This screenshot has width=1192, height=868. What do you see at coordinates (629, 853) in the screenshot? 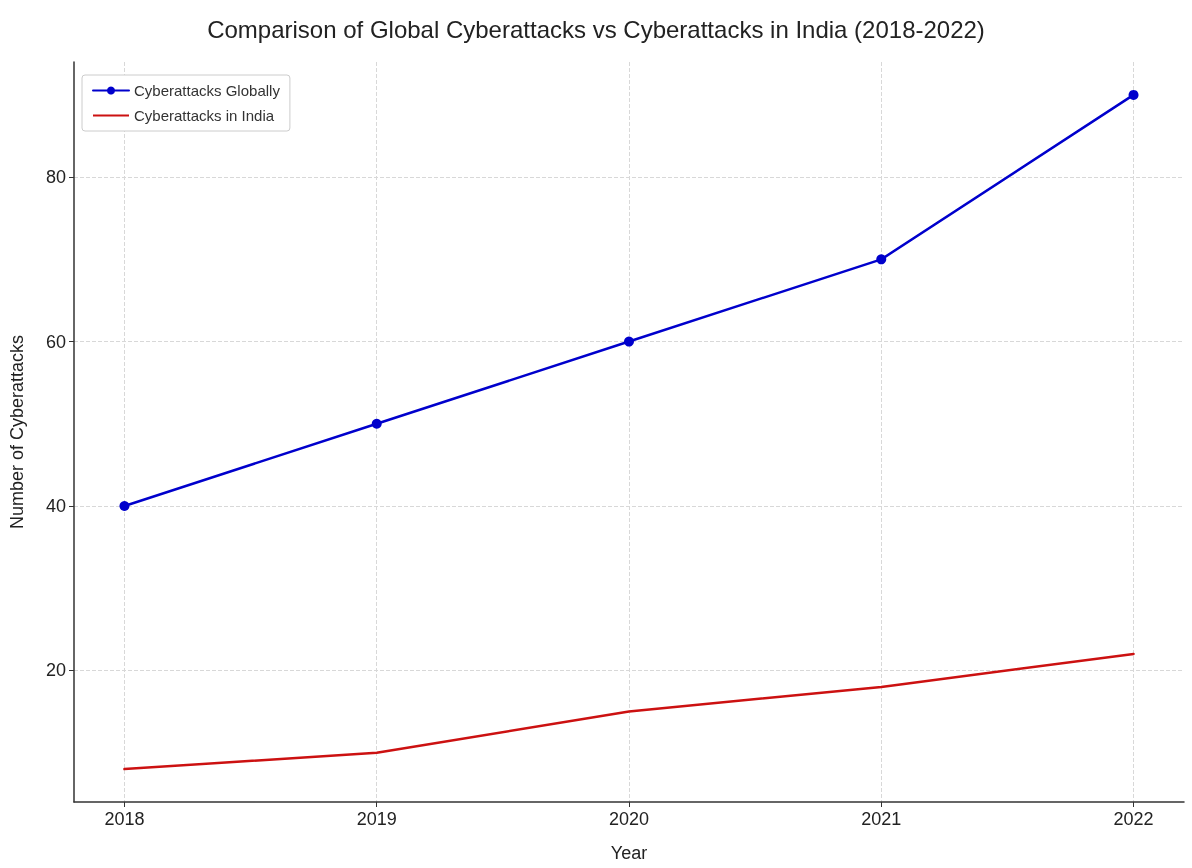
I see `x-axis-title: Year` at bounding box center [629, 853].